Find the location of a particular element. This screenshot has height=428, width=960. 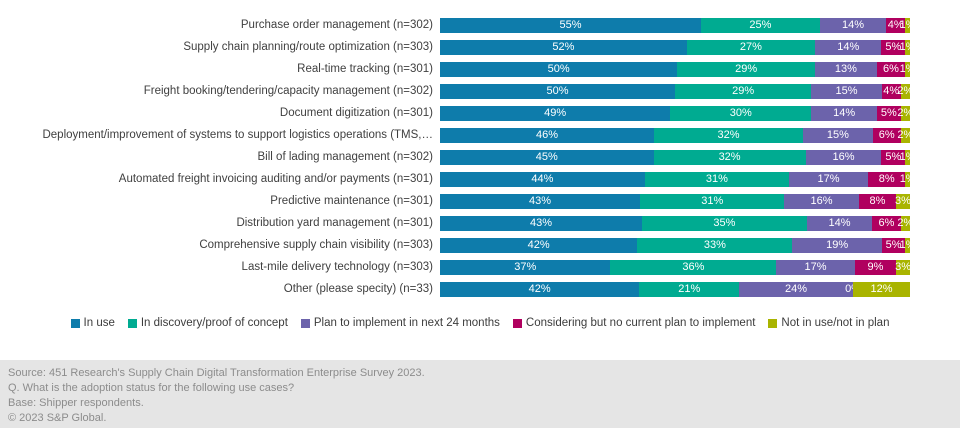

segment-value-label: 45% is located at coordinates (546, 156).